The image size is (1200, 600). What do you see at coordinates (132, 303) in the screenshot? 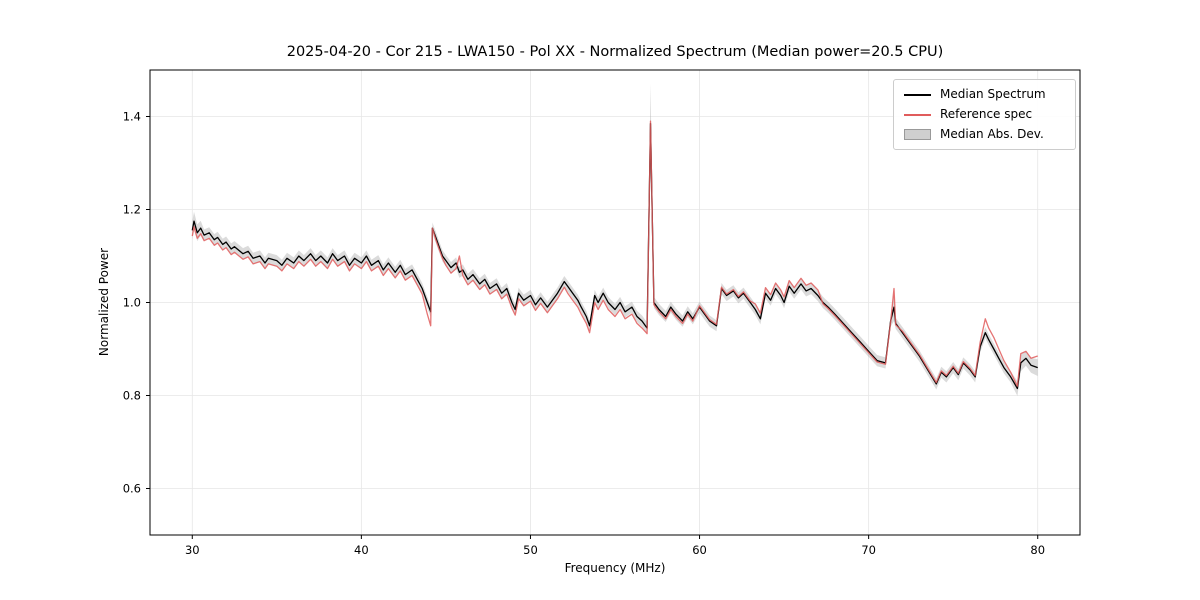
I see `y-tick-label: 1.0` at bounding box center [132, 303].